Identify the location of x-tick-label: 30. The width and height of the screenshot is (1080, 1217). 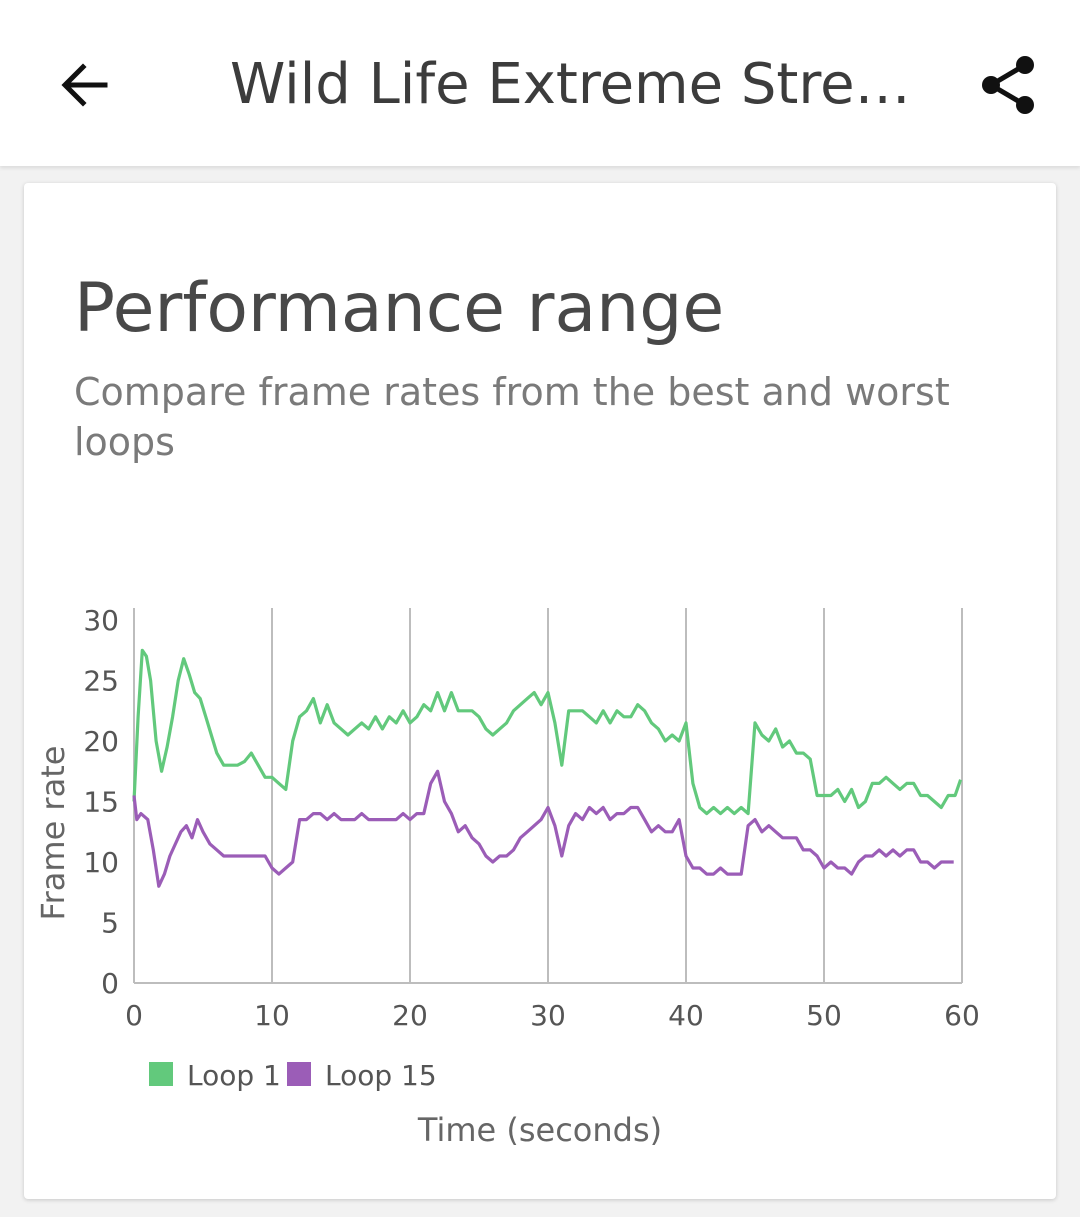
(548, 1015).